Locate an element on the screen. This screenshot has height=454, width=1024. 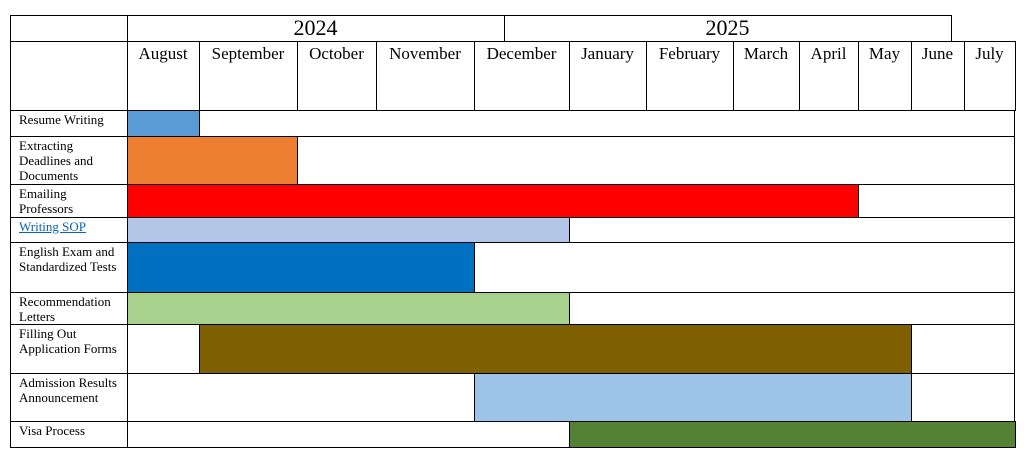
year-label: 2025 is located at coordinates (727, 27).